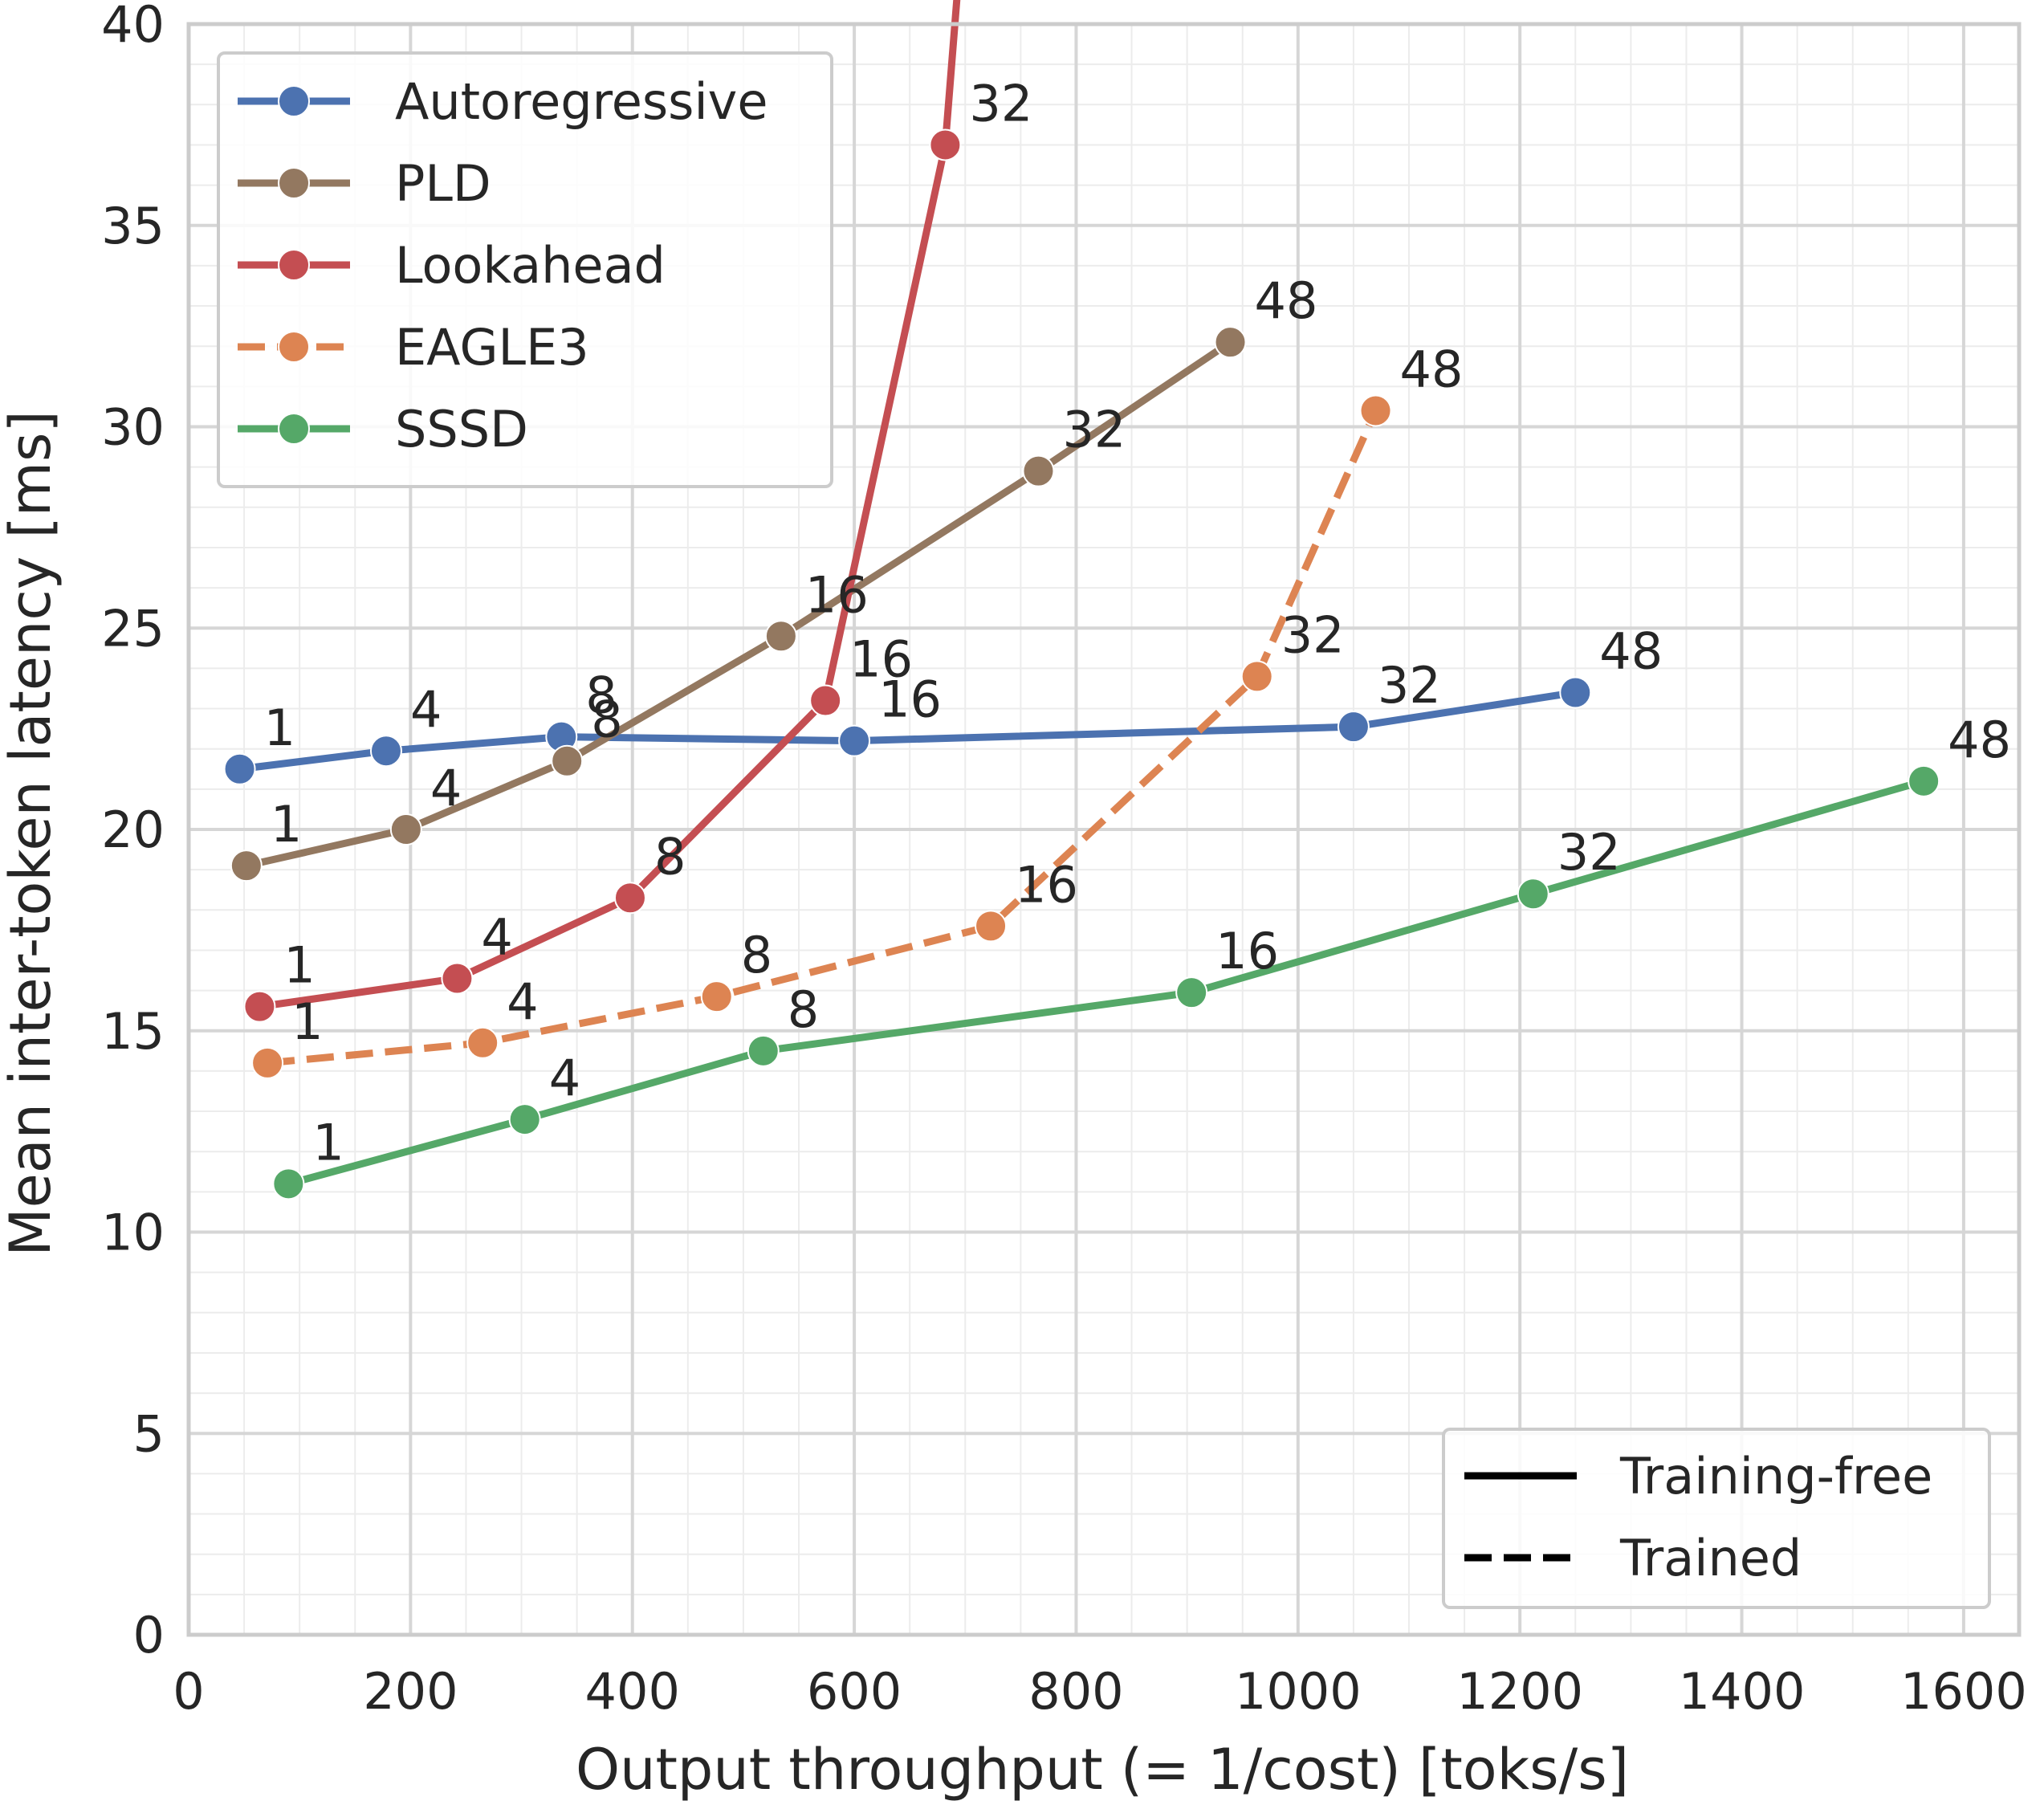 The width and height of the screenshot is (2044, 1805). I want to click on data-label-lookahead: 32, so click(1000, 103).